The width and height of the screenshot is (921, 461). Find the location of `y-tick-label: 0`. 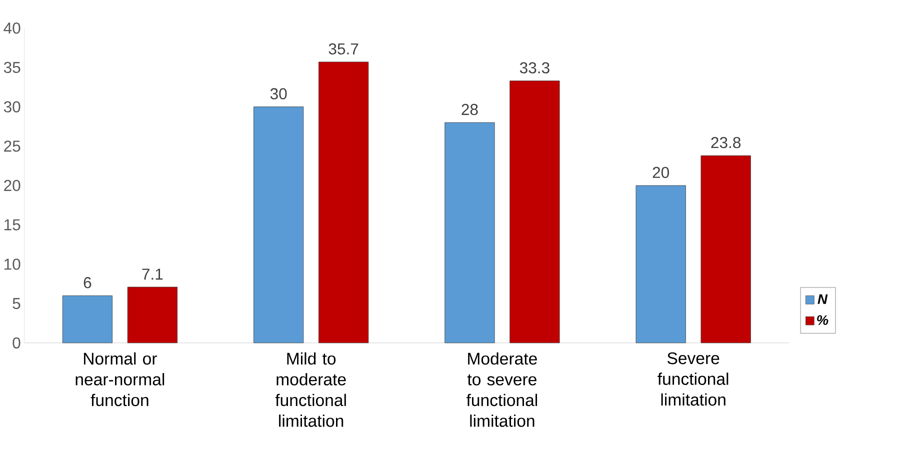

y-tick-label: 0 is located at coordinates (16, 343).